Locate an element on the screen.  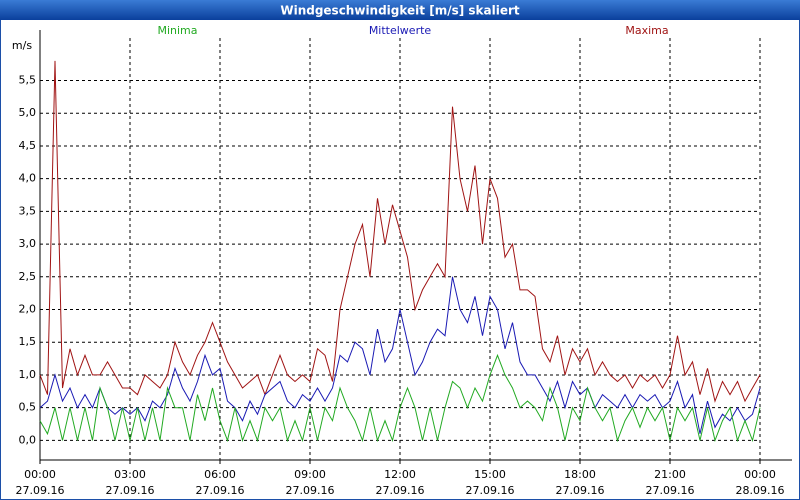
y-tick-label: 3,5 is located at coordinates (28, 210).